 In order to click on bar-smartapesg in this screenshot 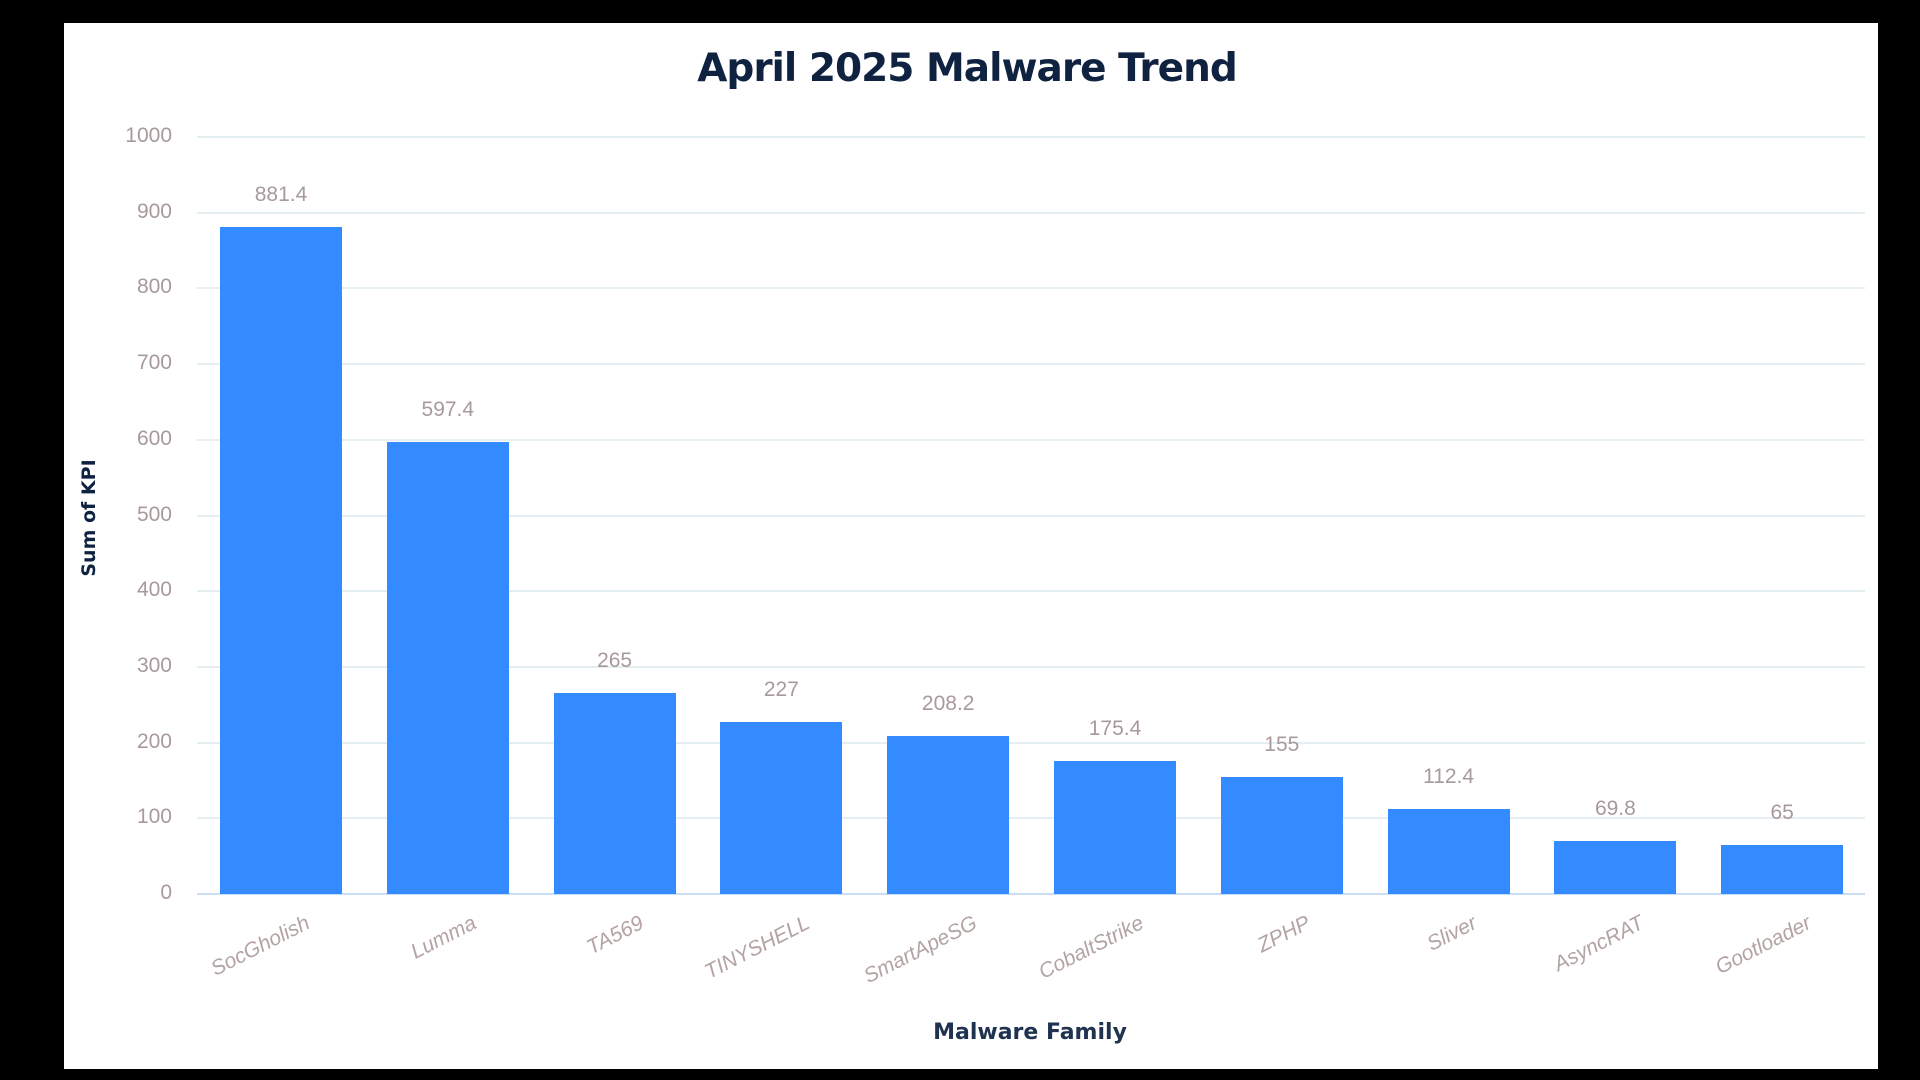, I will do `click(948, 815)`.